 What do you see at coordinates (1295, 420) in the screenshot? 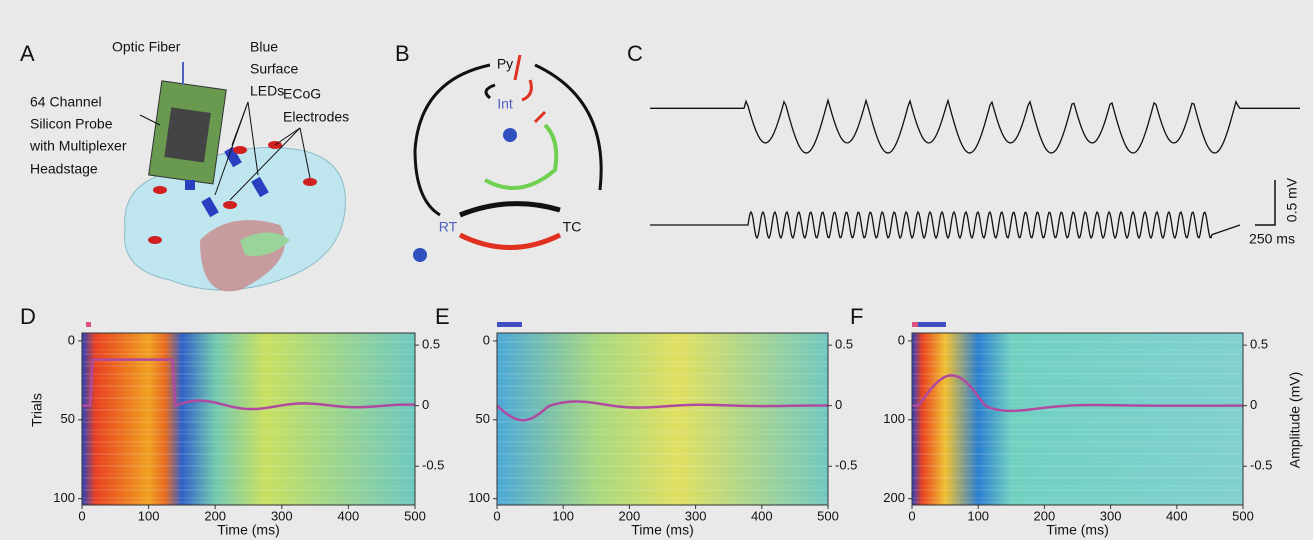
I see `y2-axis-label: Amplitude (mV)` at bounding box center [1295, 420].